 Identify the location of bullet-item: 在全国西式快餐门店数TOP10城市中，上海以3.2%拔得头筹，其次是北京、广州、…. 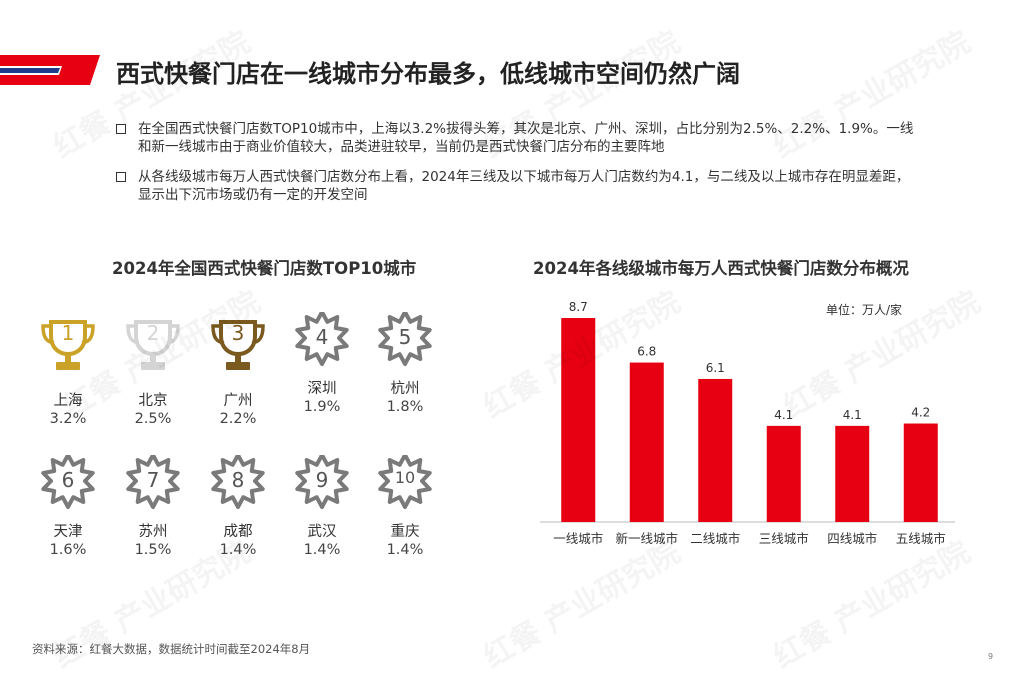
(516, 138).